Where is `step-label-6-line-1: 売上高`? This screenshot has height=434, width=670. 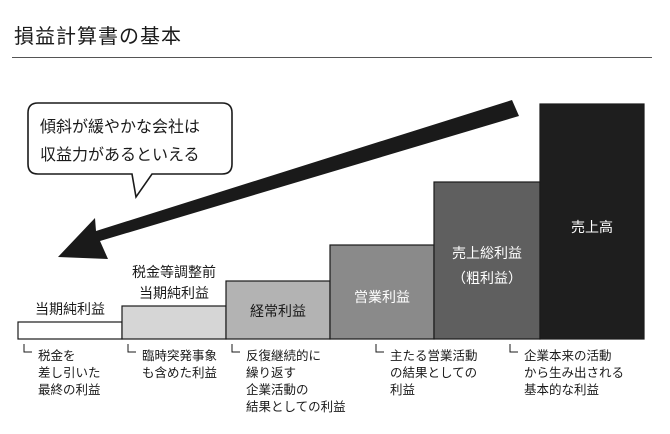
step-label-6-line-1: 売上高 is located at coordinates (592, 227).